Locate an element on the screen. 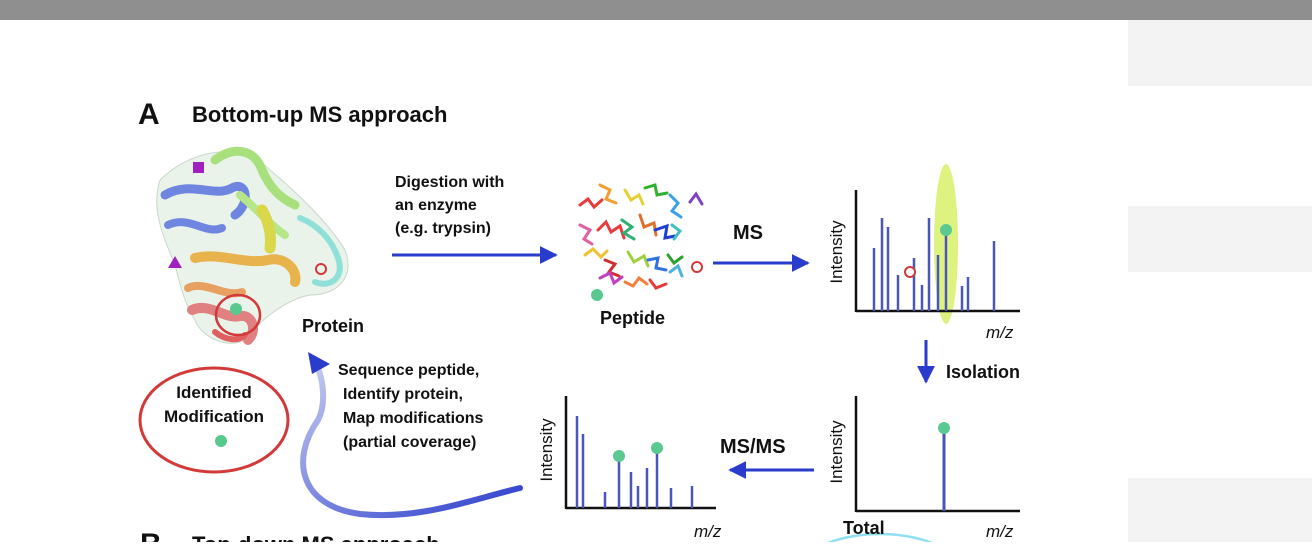 This screenshot has width=1312, height=547. digestion-line-2: an enzyme is located at coordinates (436, 205).